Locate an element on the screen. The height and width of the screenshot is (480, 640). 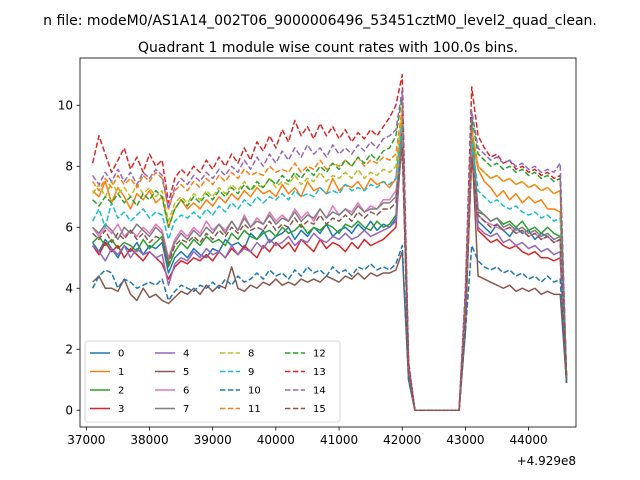
x-tick-label: 41000 is located at coordinates (339, 440).